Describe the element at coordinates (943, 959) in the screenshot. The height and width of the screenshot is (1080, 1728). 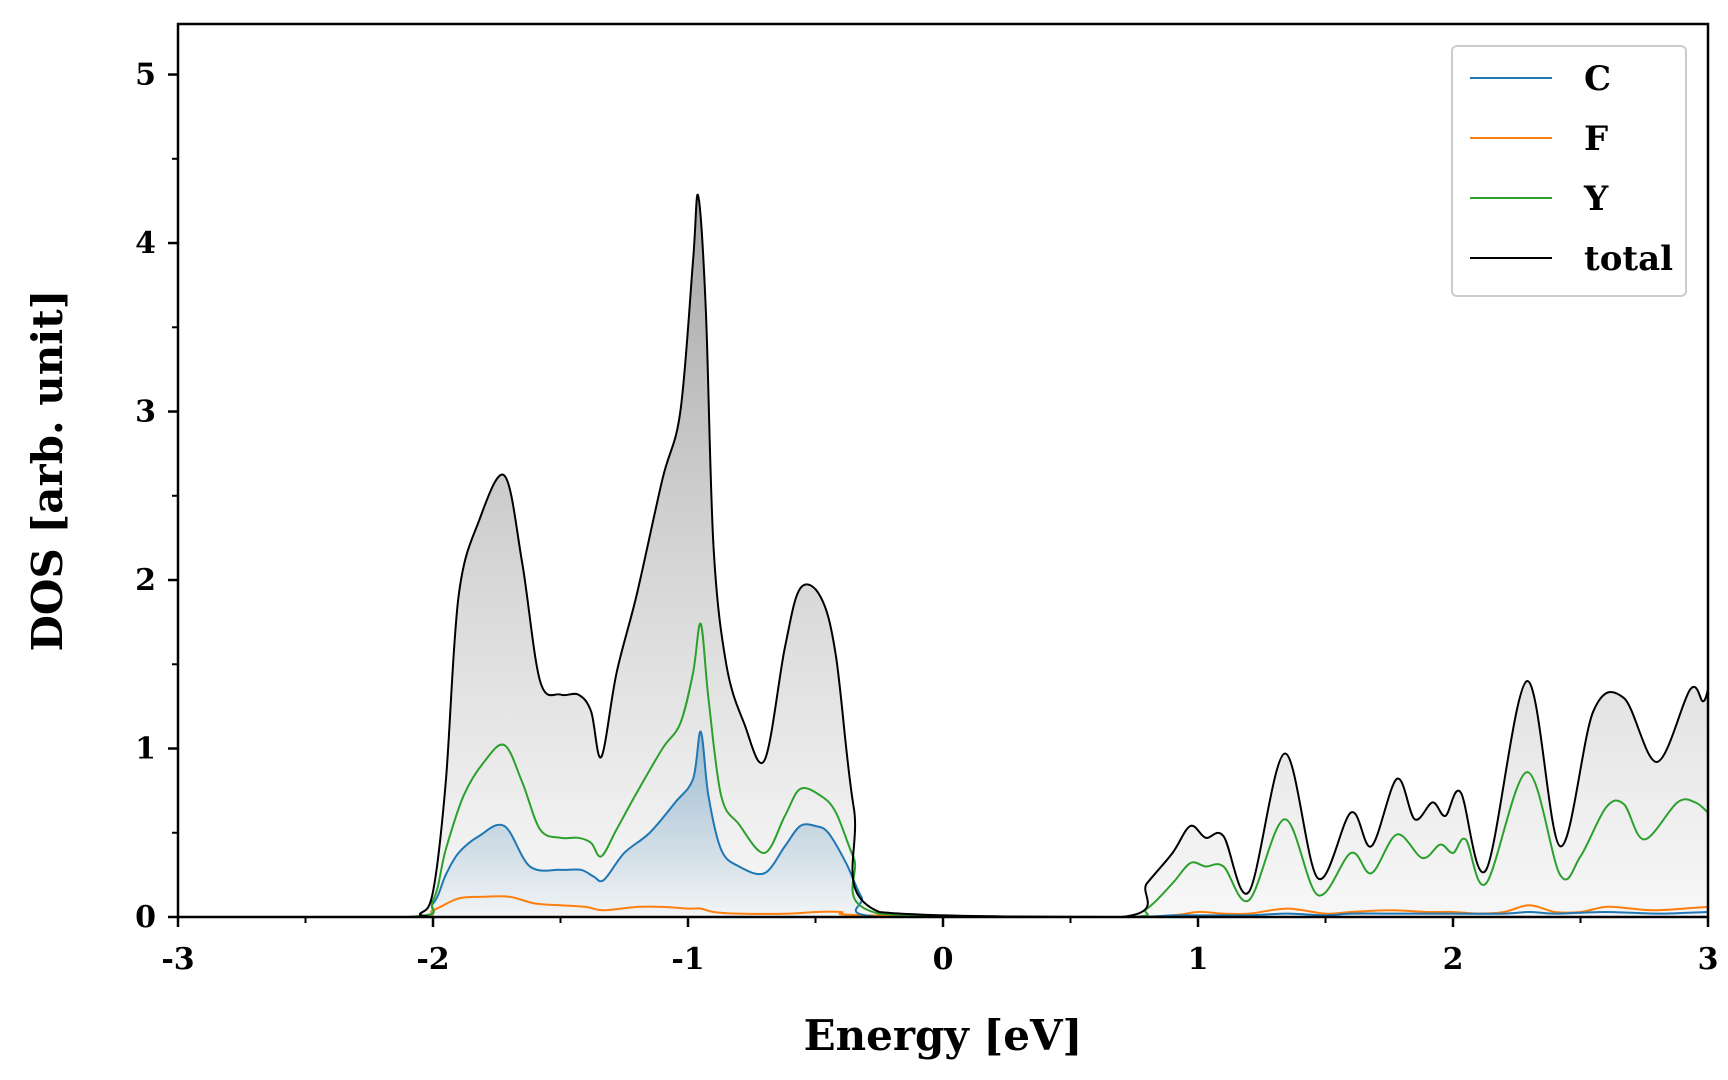
I see `x-tick-label: 0` at that location.